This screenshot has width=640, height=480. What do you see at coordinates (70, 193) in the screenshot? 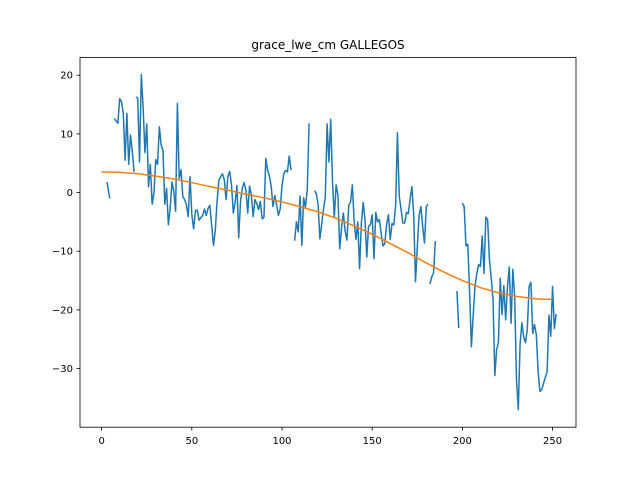
I see `y-tick-label: 0` at bounding box center [70, 193].